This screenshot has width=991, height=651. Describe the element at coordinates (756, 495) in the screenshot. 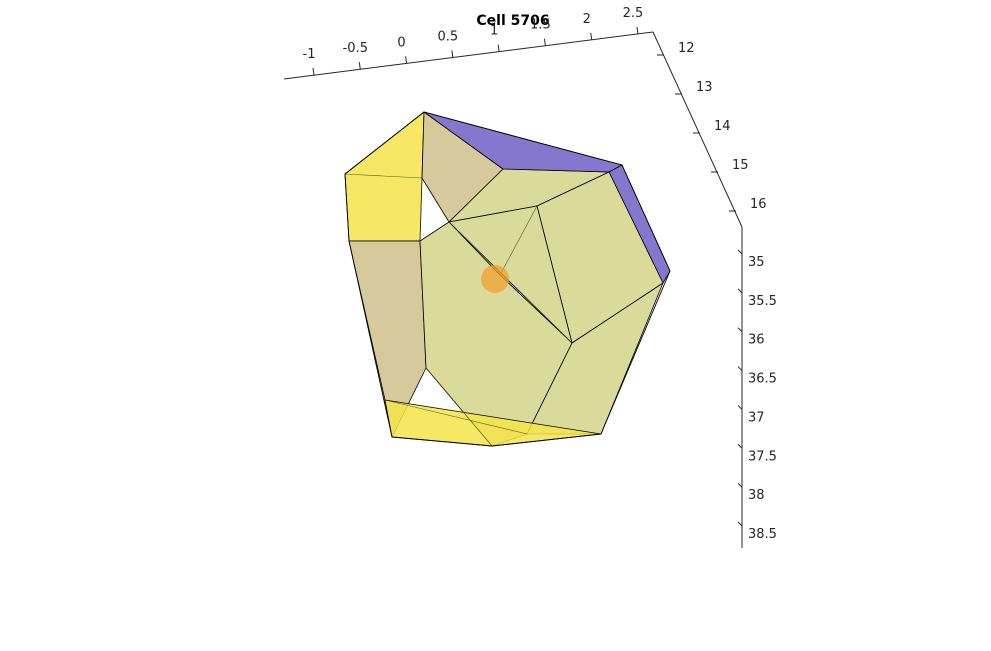

I see `z-axis-tick-label: 38` at that location.